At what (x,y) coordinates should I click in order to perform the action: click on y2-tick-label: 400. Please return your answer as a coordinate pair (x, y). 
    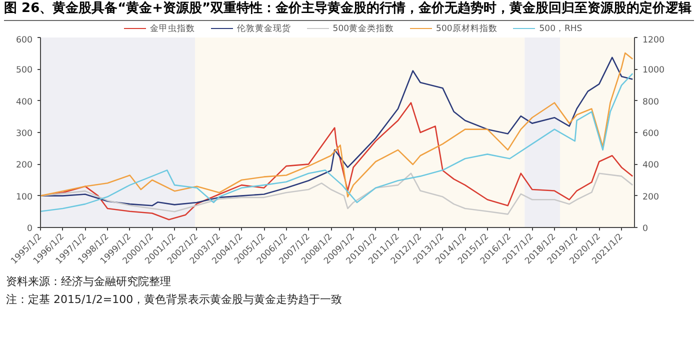
    Looking at the image, I should click on (651, 165).